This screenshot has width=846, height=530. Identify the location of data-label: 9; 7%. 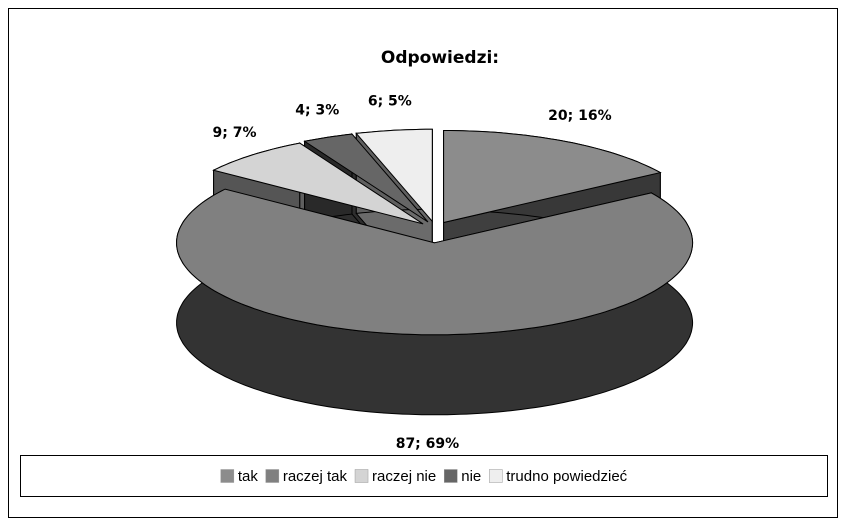
(235, 133).